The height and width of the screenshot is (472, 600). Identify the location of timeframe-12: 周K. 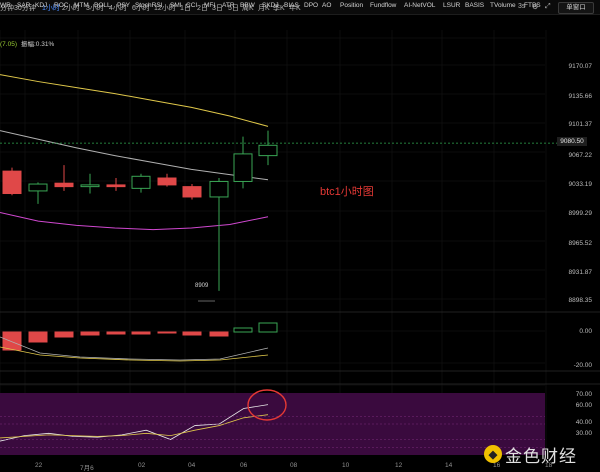
(248, 8).